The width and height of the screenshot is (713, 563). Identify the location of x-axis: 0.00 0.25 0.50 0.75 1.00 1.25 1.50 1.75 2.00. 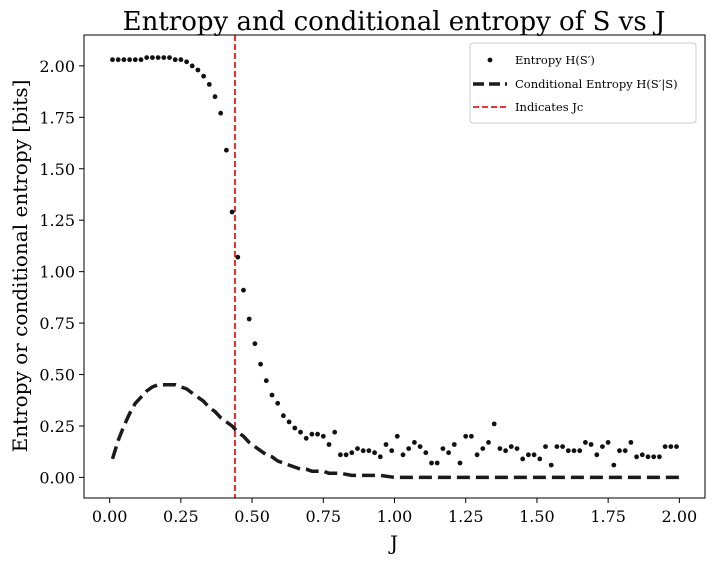
(394, 512).